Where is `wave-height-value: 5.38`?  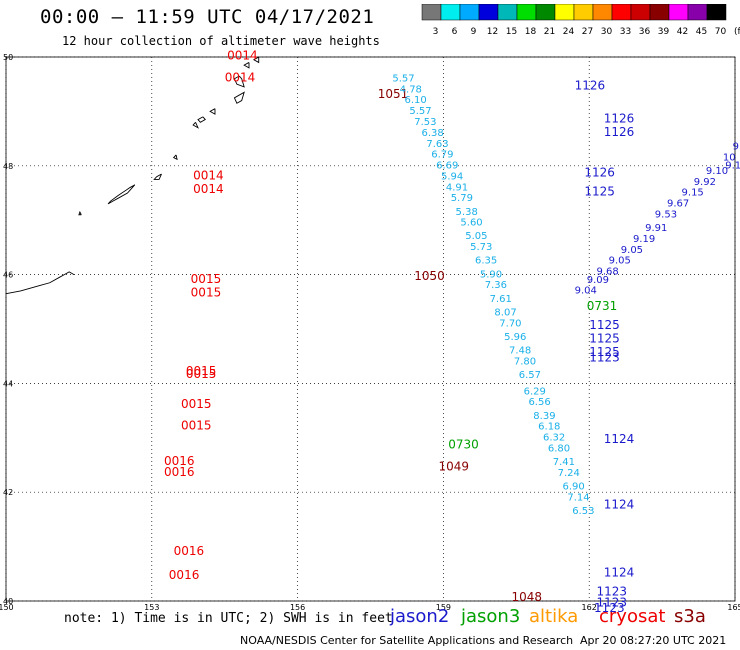
wave-height-value: 5.38 is located at coordinates (467, 212).